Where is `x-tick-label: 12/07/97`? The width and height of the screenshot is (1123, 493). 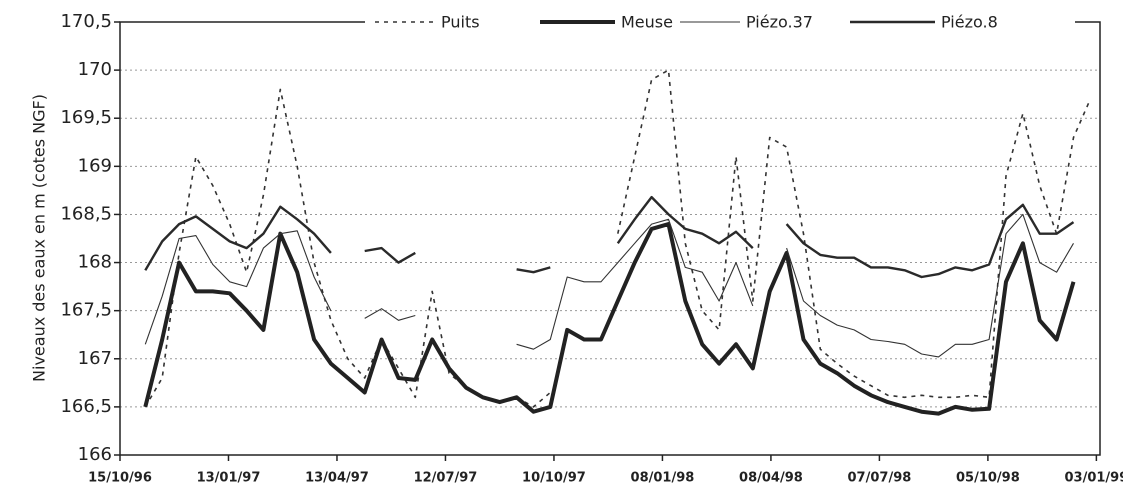
x-tick-label: 12/07/97 is located at coordinates (446, 478).